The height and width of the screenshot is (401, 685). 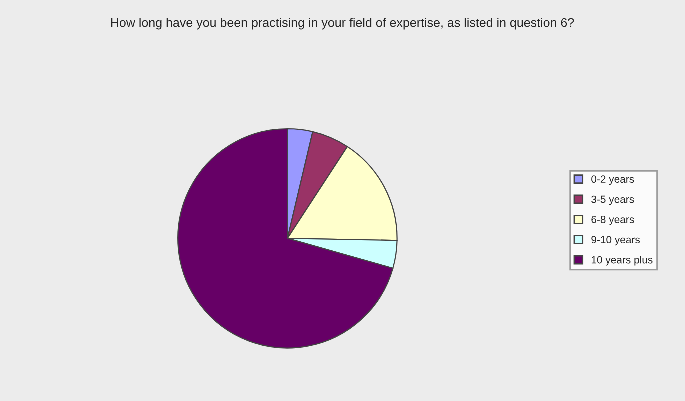 What do you see at coordinates (613, 181) in the screenshot?
I see `legend-label: 0-2 years` at bounding box center [613, 181].